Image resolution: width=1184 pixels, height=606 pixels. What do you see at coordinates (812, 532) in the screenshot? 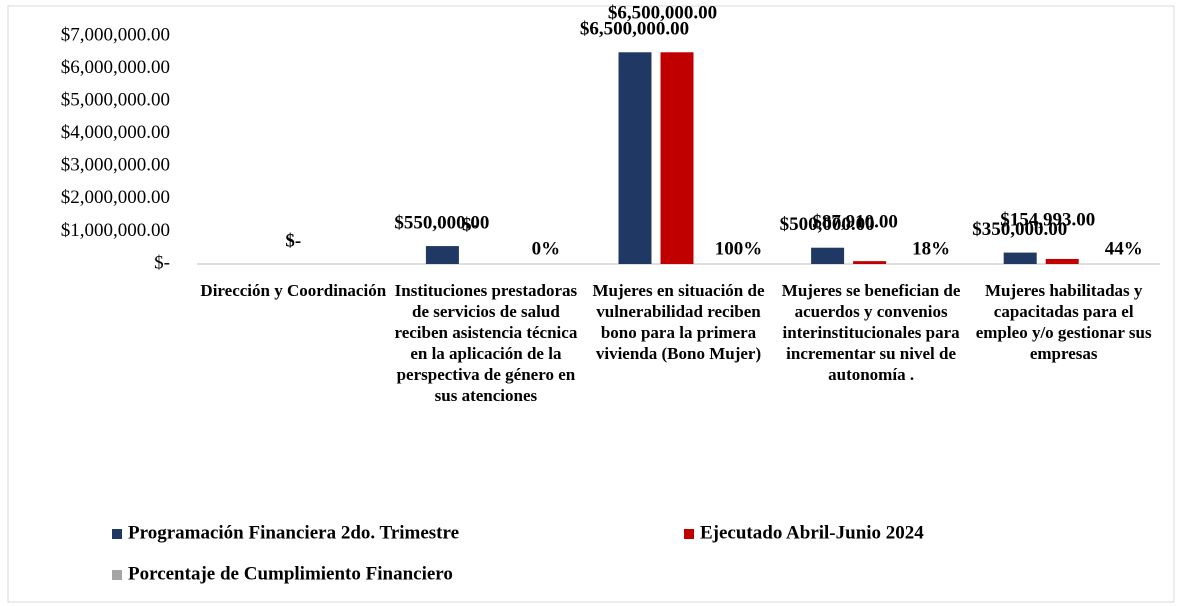
I see `legend-label: Ejecutado Abril-Junio 2024` at bounding box center [812, 532].